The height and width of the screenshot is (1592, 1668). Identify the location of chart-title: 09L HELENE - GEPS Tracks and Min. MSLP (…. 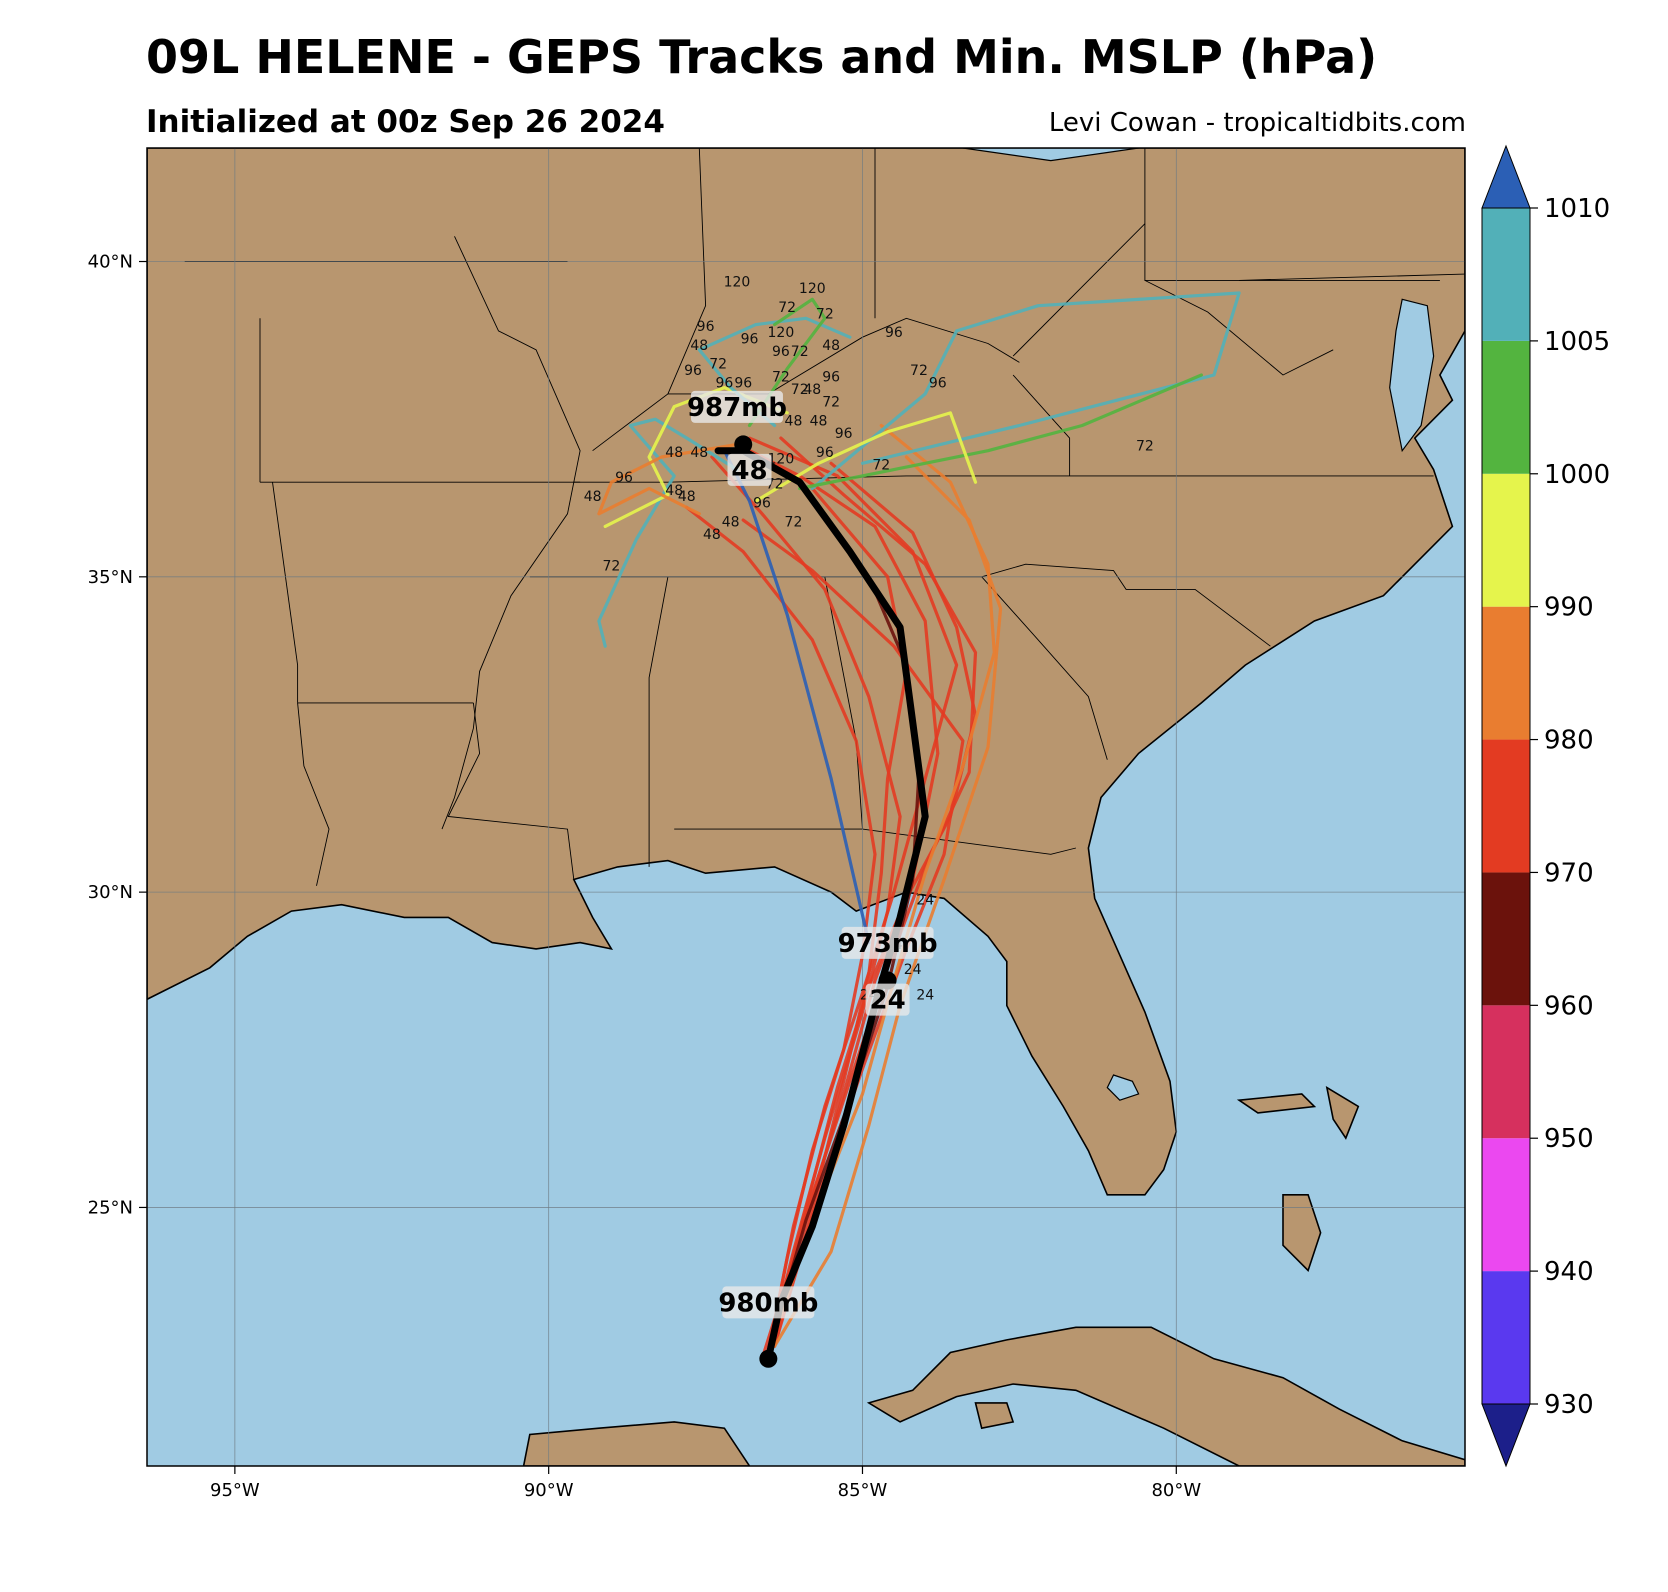
(762, 57).